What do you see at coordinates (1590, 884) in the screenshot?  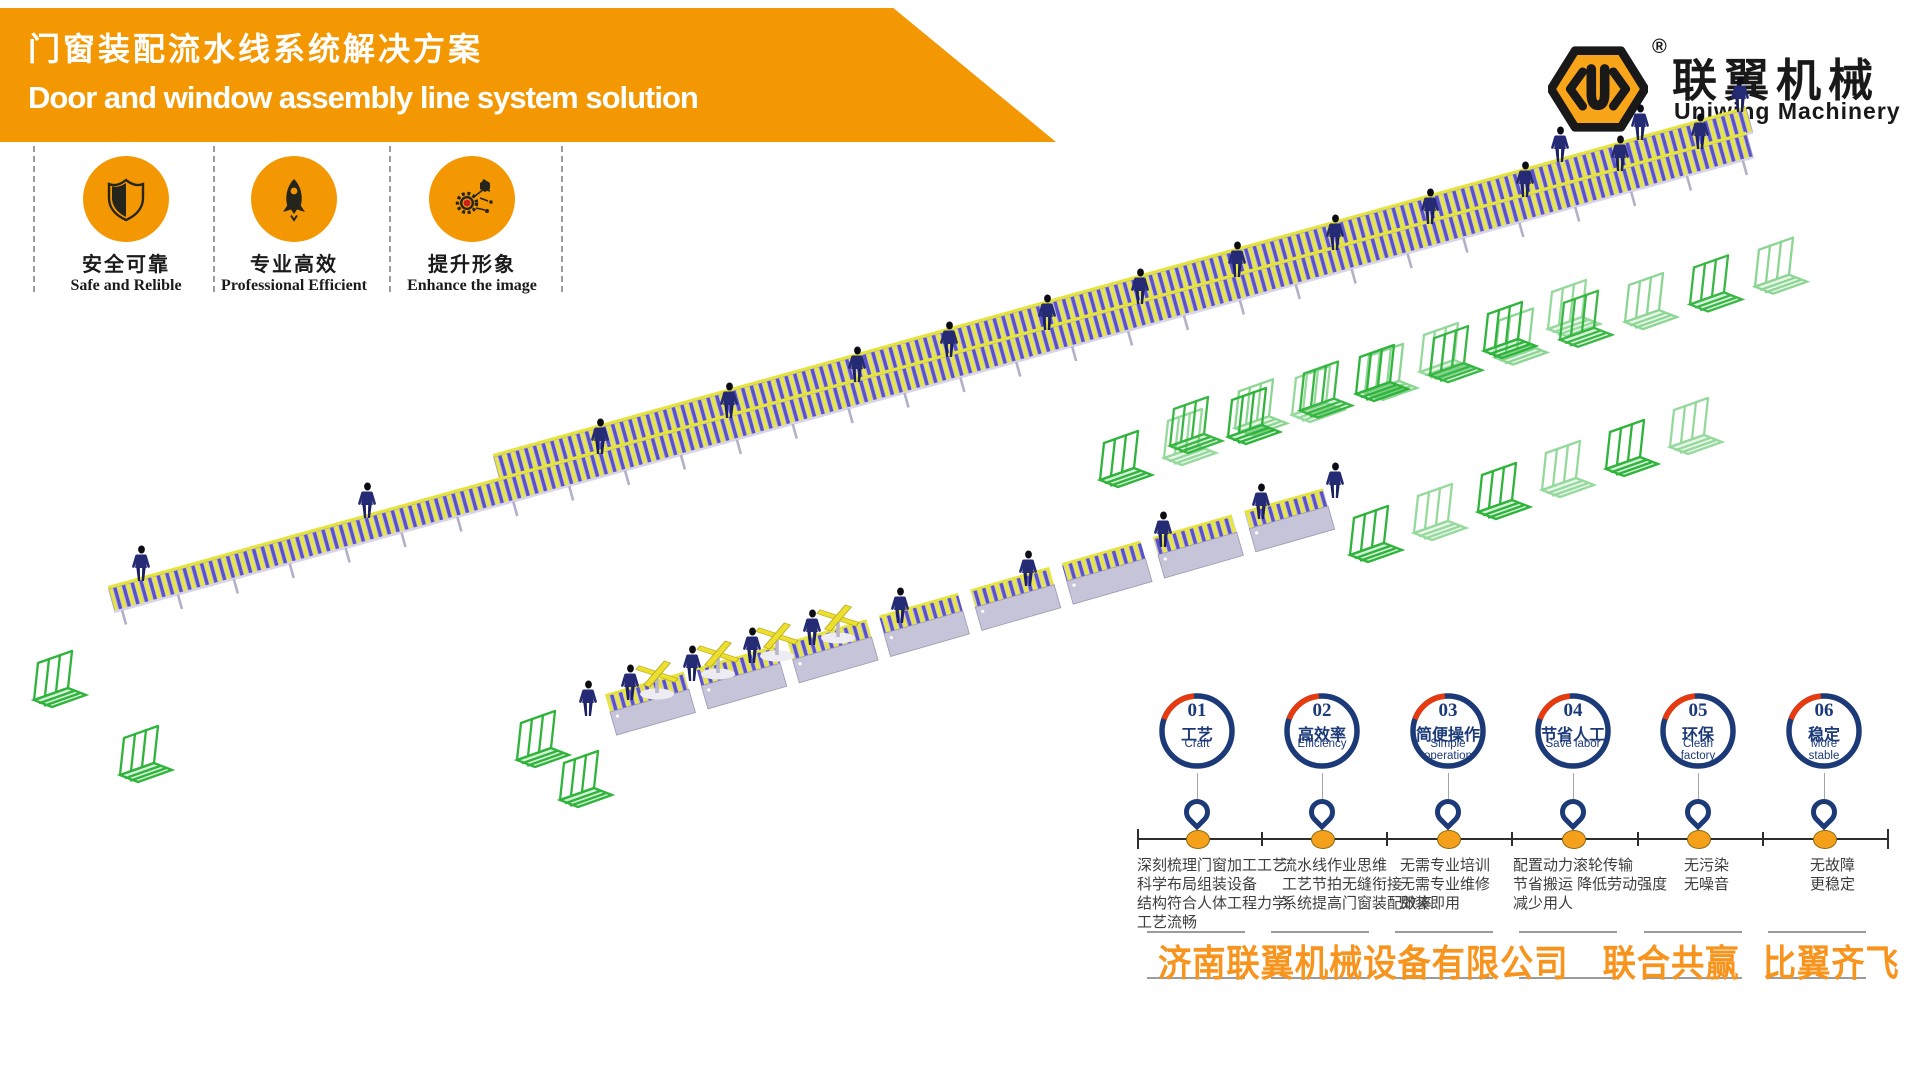 I see `benefit-description: 配置动力滚轮传输 节省搬运 降低劳动强度 减少用人` at bounding box center [1590, 884].